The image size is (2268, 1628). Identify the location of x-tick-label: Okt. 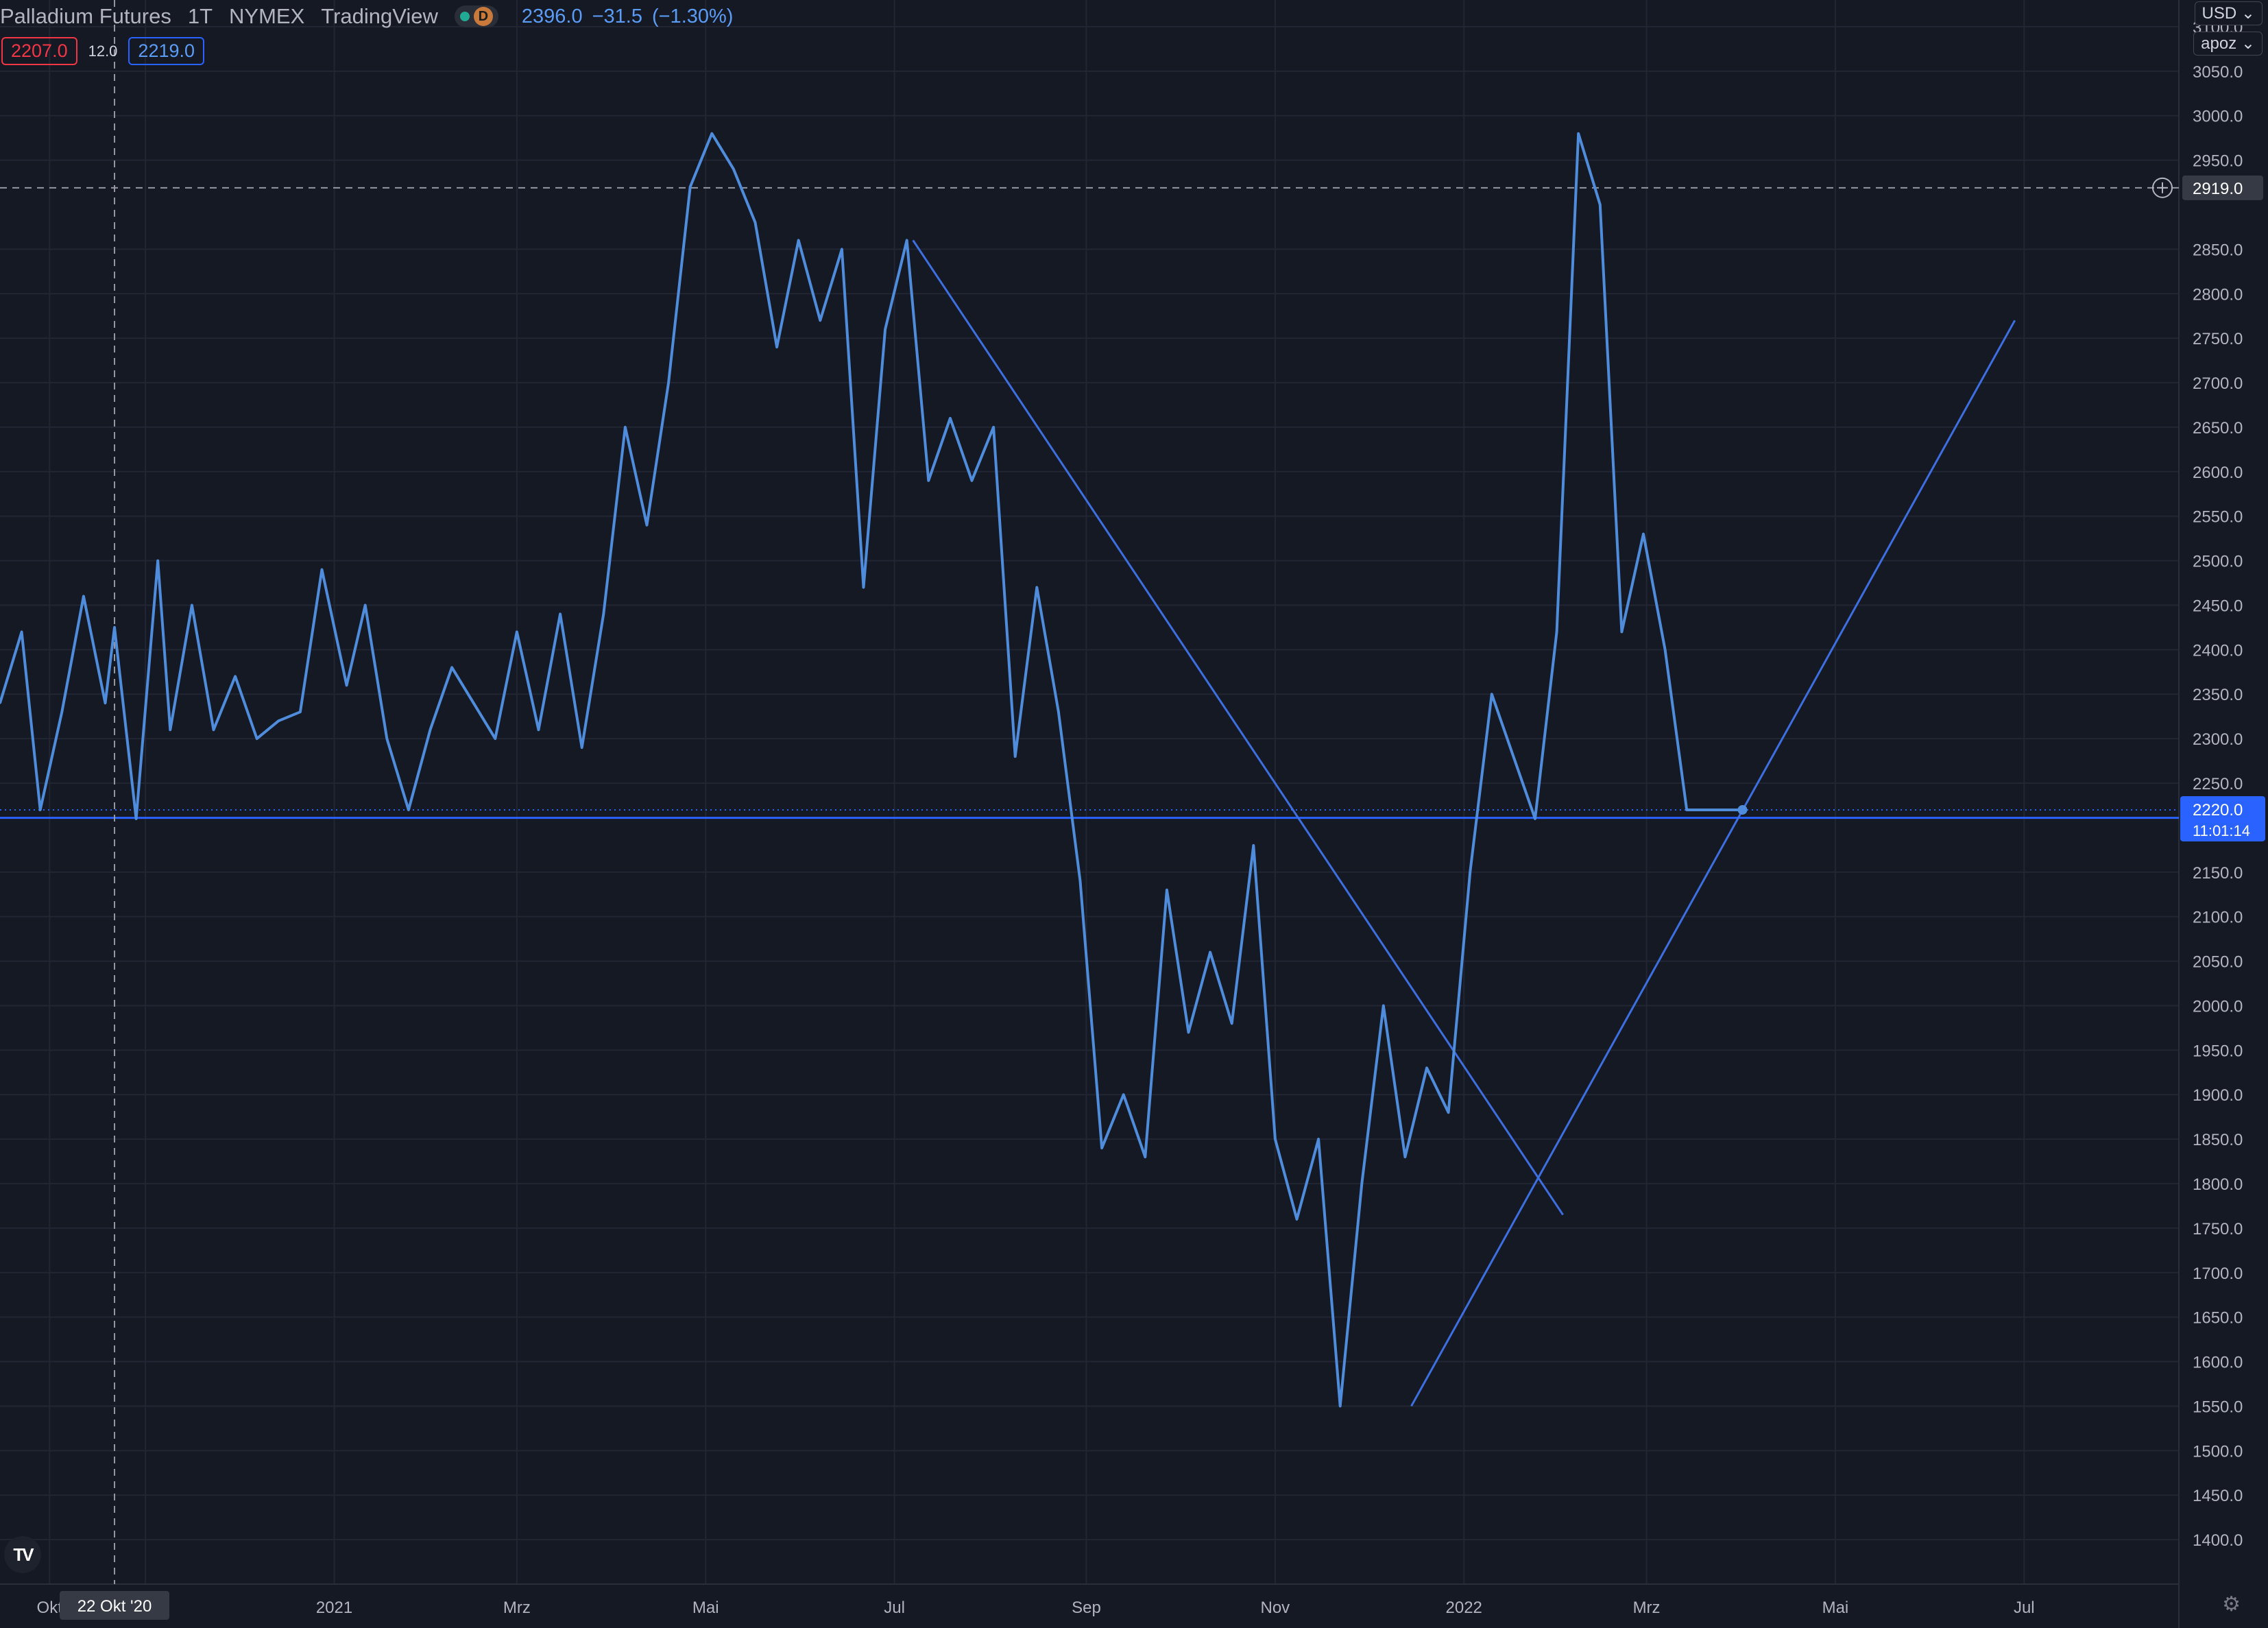
(50, 1608).